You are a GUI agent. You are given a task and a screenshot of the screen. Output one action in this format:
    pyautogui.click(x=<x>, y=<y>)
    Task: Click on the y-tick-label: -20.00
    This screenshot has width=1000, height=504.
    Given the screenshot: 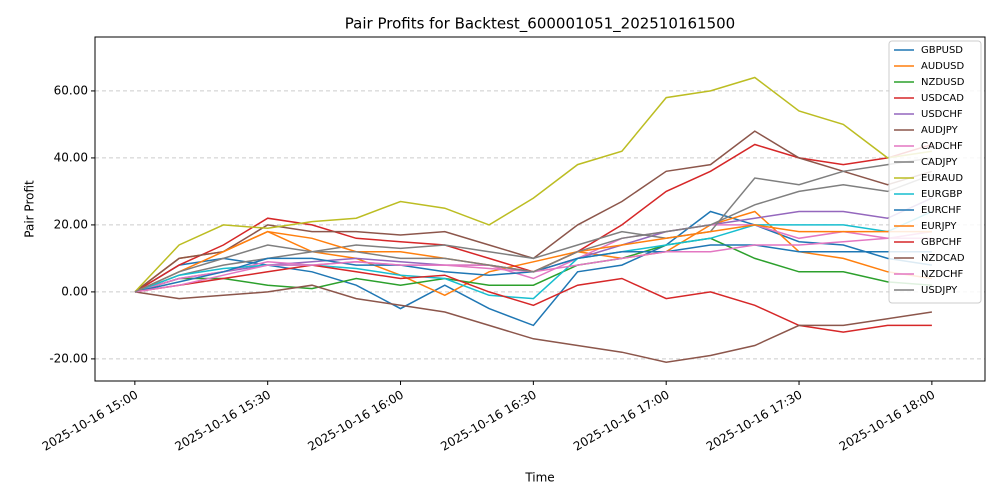 What is the action you would take?
    pyautogui.click(x=68, y=358)
    